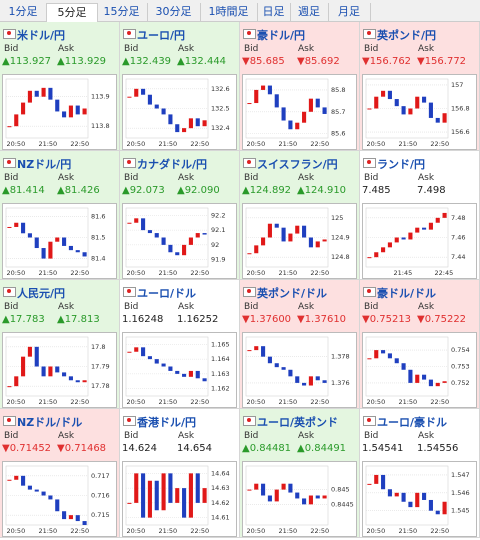 This screenshot has height=540, width=480. What do you see at coordinates (407, 35) in the screenshot?
I see `pair-title: 英ポンド/円` at bounding box center [407, 35].